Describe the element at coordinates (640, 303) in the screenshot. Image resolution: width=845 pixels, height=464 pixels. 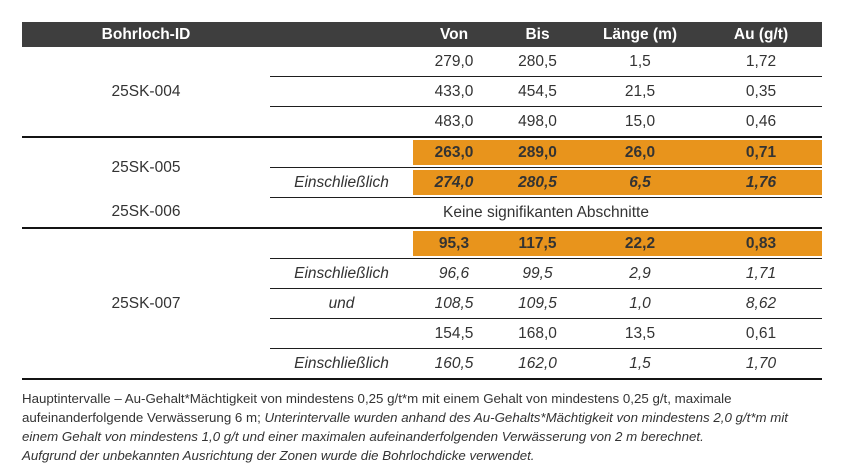
I see `laenge-cell: 1,0` at that location.